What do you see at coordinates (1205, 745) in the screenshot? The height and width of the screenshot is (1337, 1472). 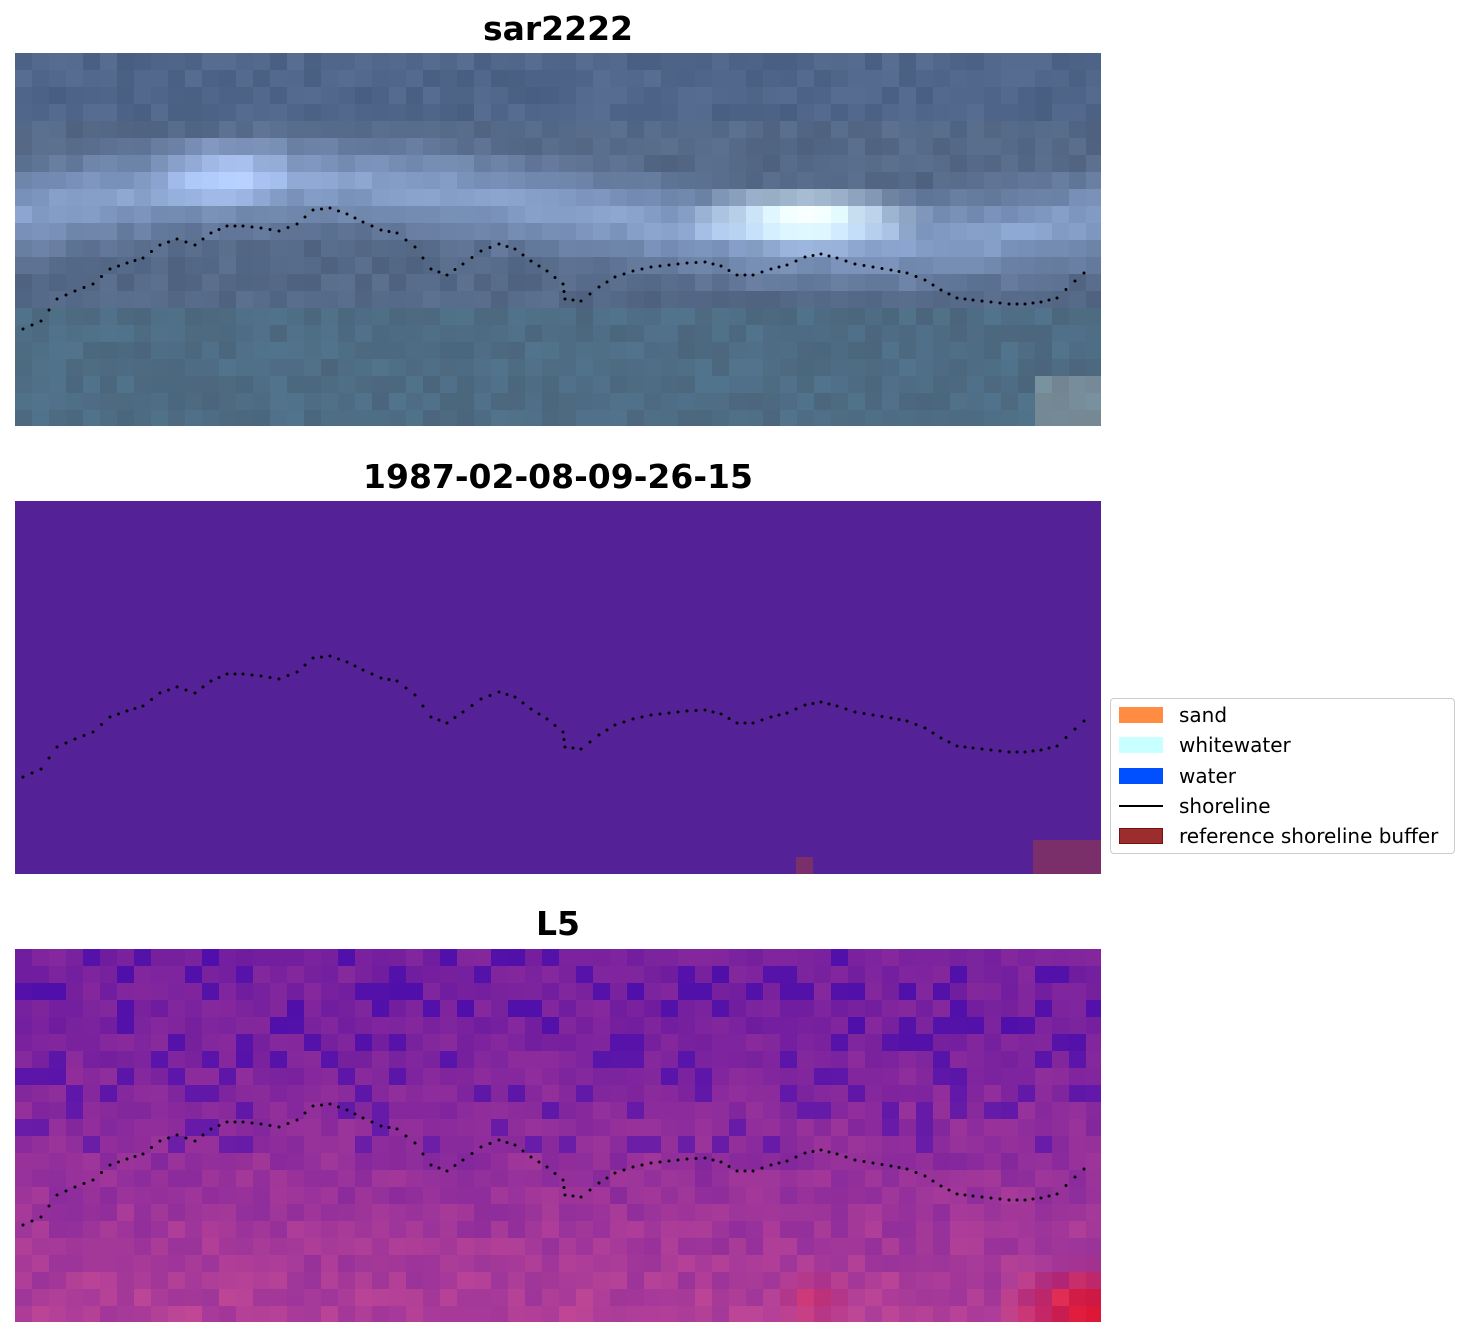 I see `legend-item-whitewater: whitewater` at bounding box center [1205, 745].